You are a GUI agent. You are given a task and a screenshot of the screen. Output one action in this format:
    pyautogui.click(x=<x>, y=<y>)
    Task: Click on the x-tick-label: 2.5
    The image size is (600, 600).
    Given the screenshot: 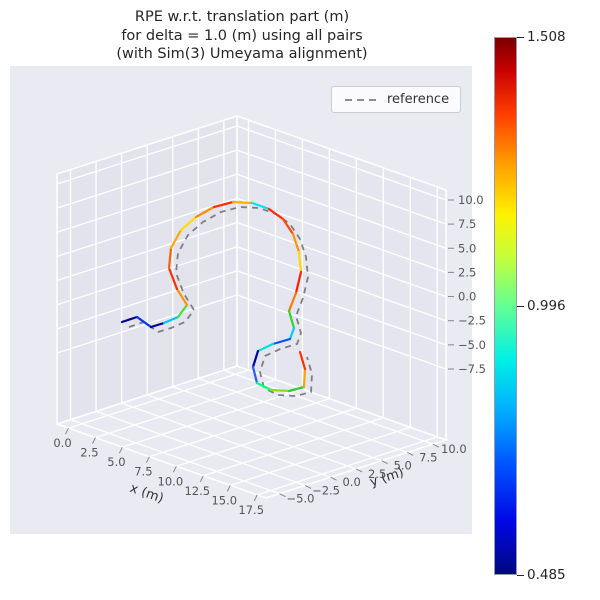 What is the action you would take?
    pyautogui.click(x=89, y=453)
    